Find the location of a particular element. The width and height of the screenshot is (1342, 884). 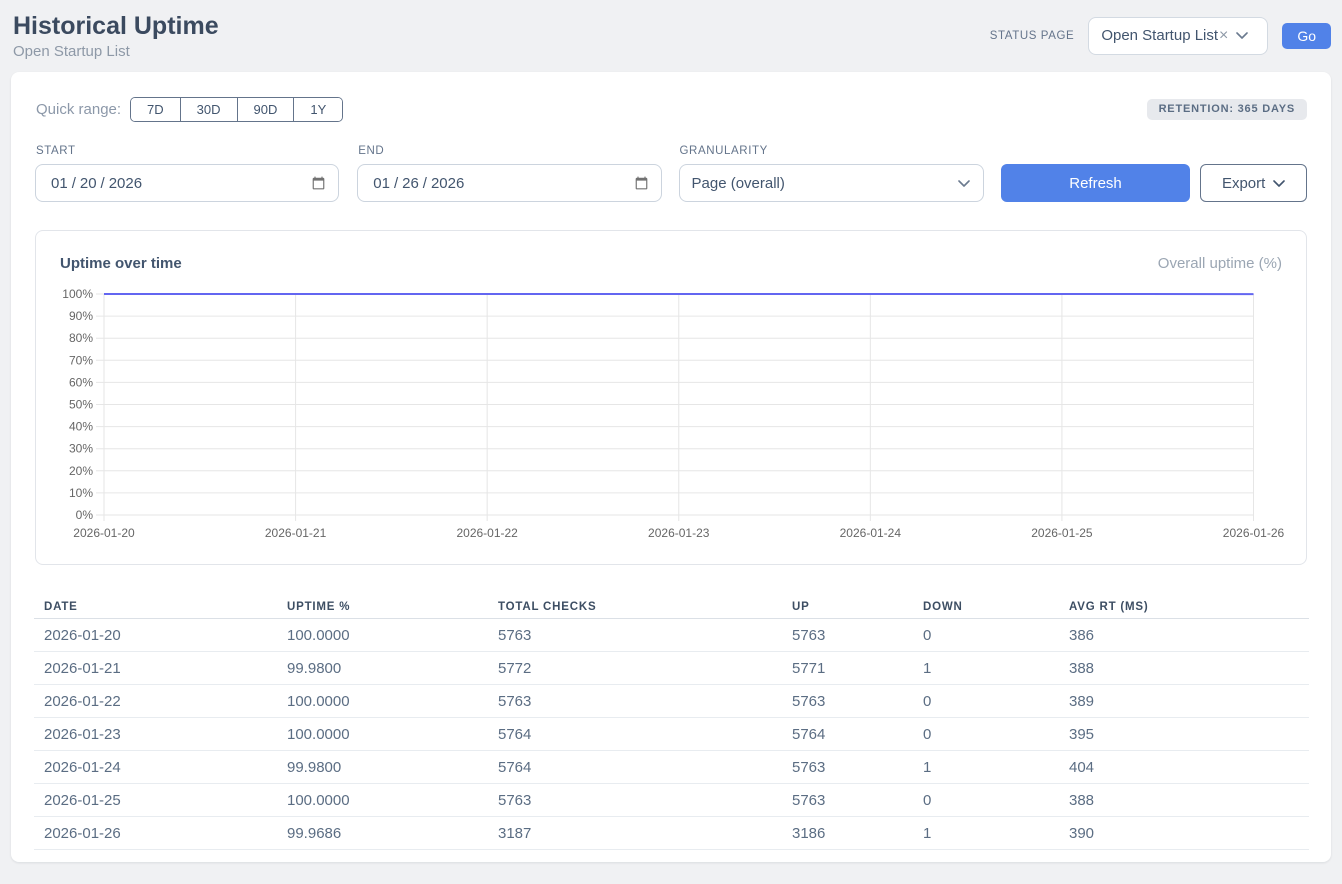

y-axis-tick-label: 90% is located at coordinates (81, 316).